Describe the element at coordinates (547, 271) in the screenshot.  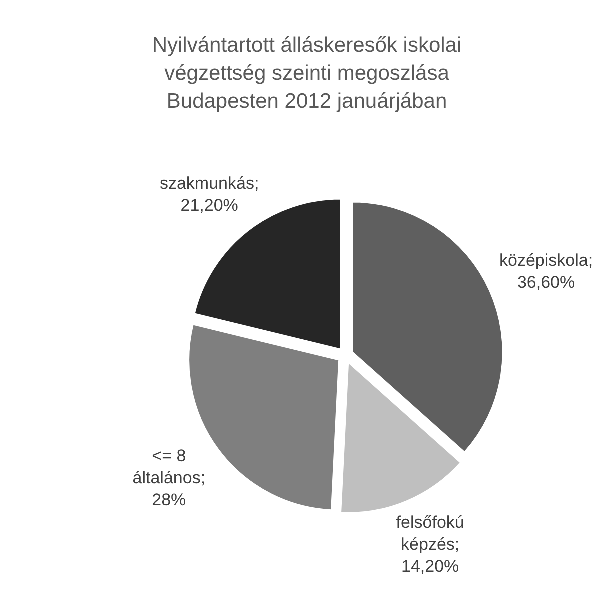
I see `slice-label: középiskola; 36,60%` at that location.